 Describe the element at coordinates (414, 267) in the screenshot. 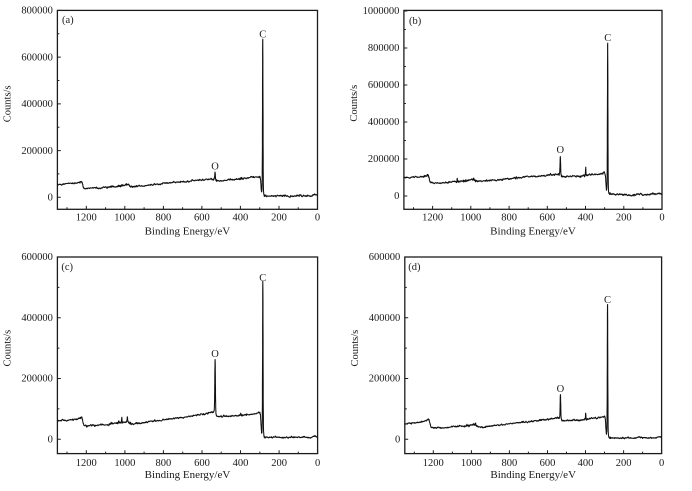

I see `svg-text: (d)` at that location.